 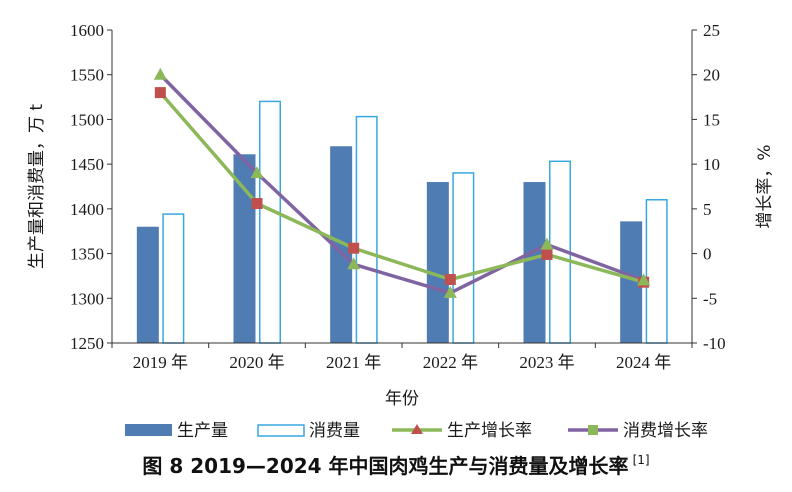 What do you see at coordinates (148, 430) in the screenshot?
I see `legend-swatch-production` at bounding box center [148, 430].